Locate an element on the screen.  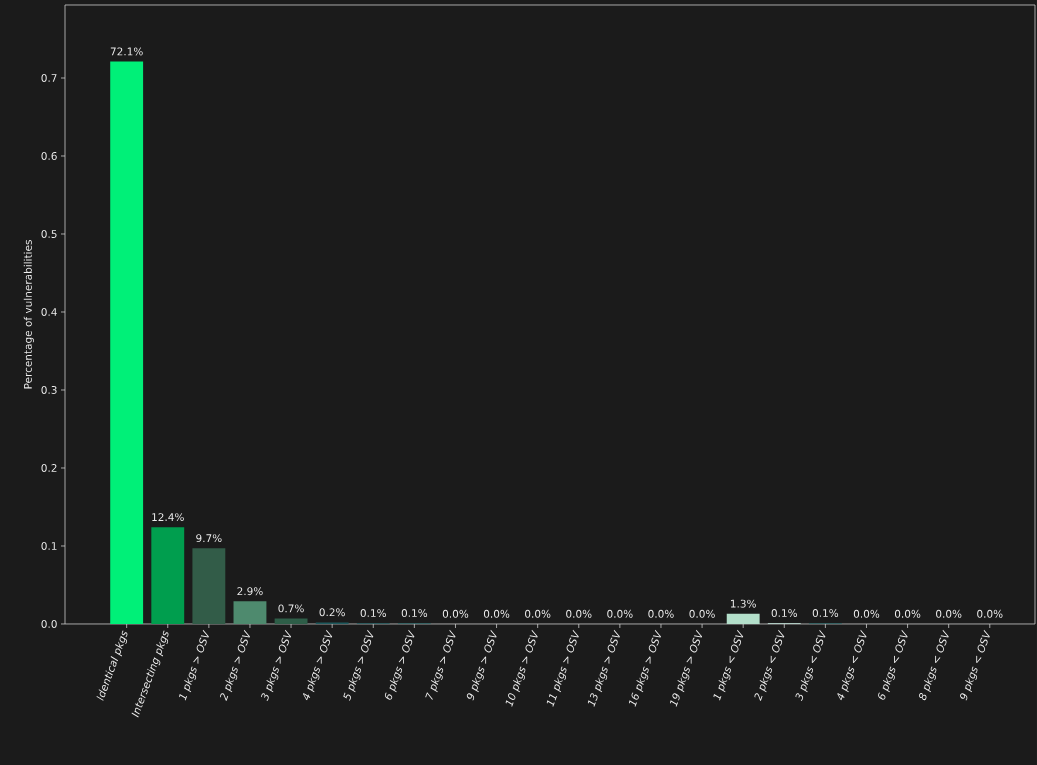
x-tick-label: 1 pkgs > OSV is located at coordinates (194, 665).